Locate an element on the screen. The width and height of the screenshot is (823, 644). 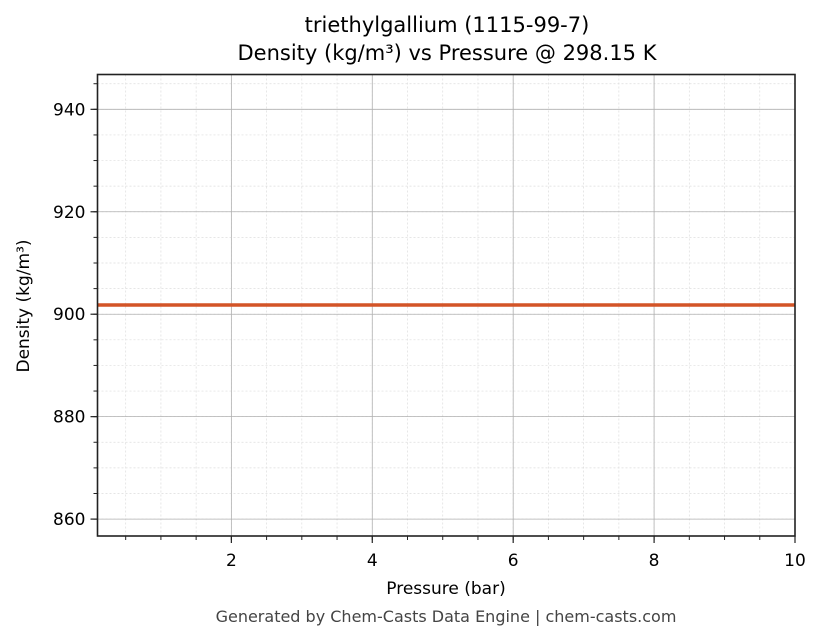
y-tick-label: 940 is located at coordinates (69, 110).